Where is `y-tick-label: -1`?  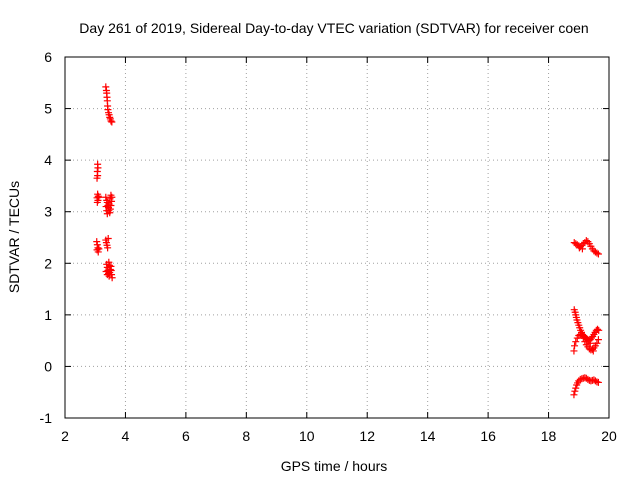
y-tick-label: -1 is located at coordinates (46, 418).